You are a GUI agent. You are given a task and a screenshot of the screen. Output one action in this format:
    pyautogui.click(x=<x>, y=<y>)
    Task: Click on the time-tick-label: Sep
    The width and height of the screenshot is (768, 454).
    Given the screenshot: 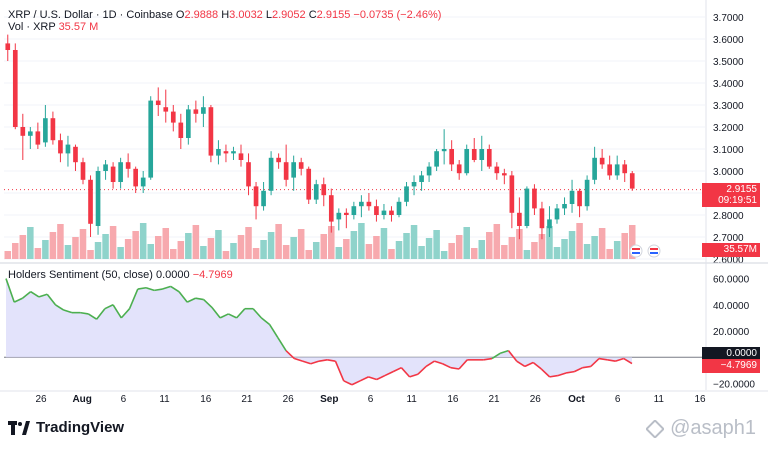 What is the action you would take?
    pyautogui.click(x=329, y=399)
    